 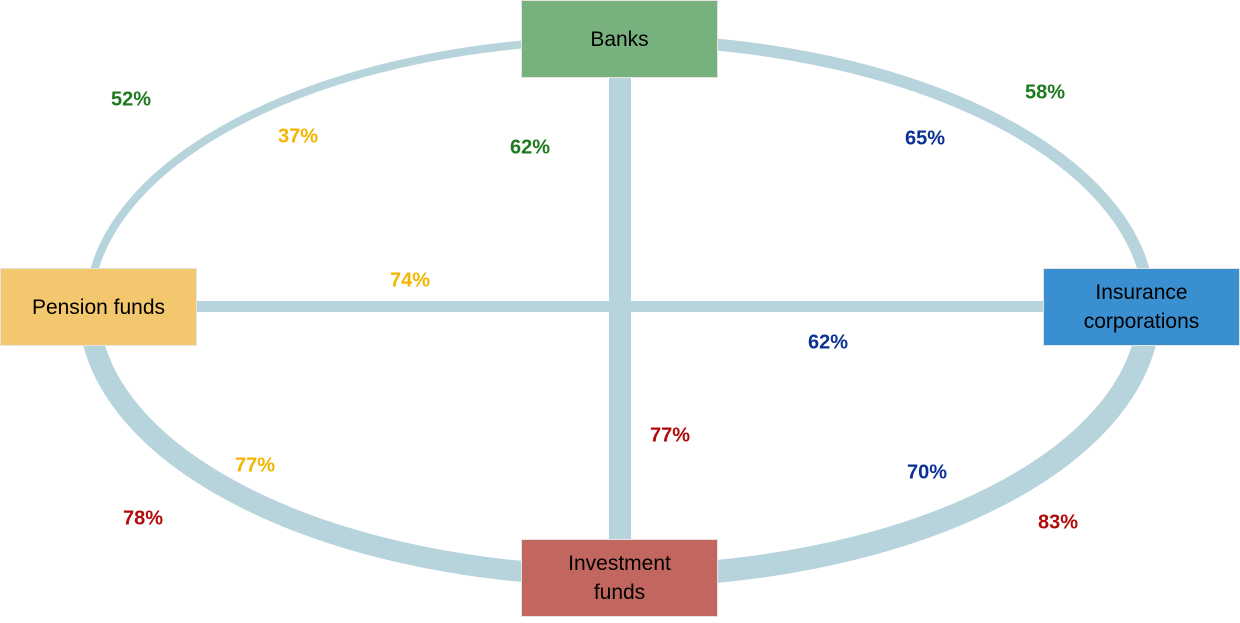 I want to click on node-investment-label-1: Investment, so click(x=619, y=563).